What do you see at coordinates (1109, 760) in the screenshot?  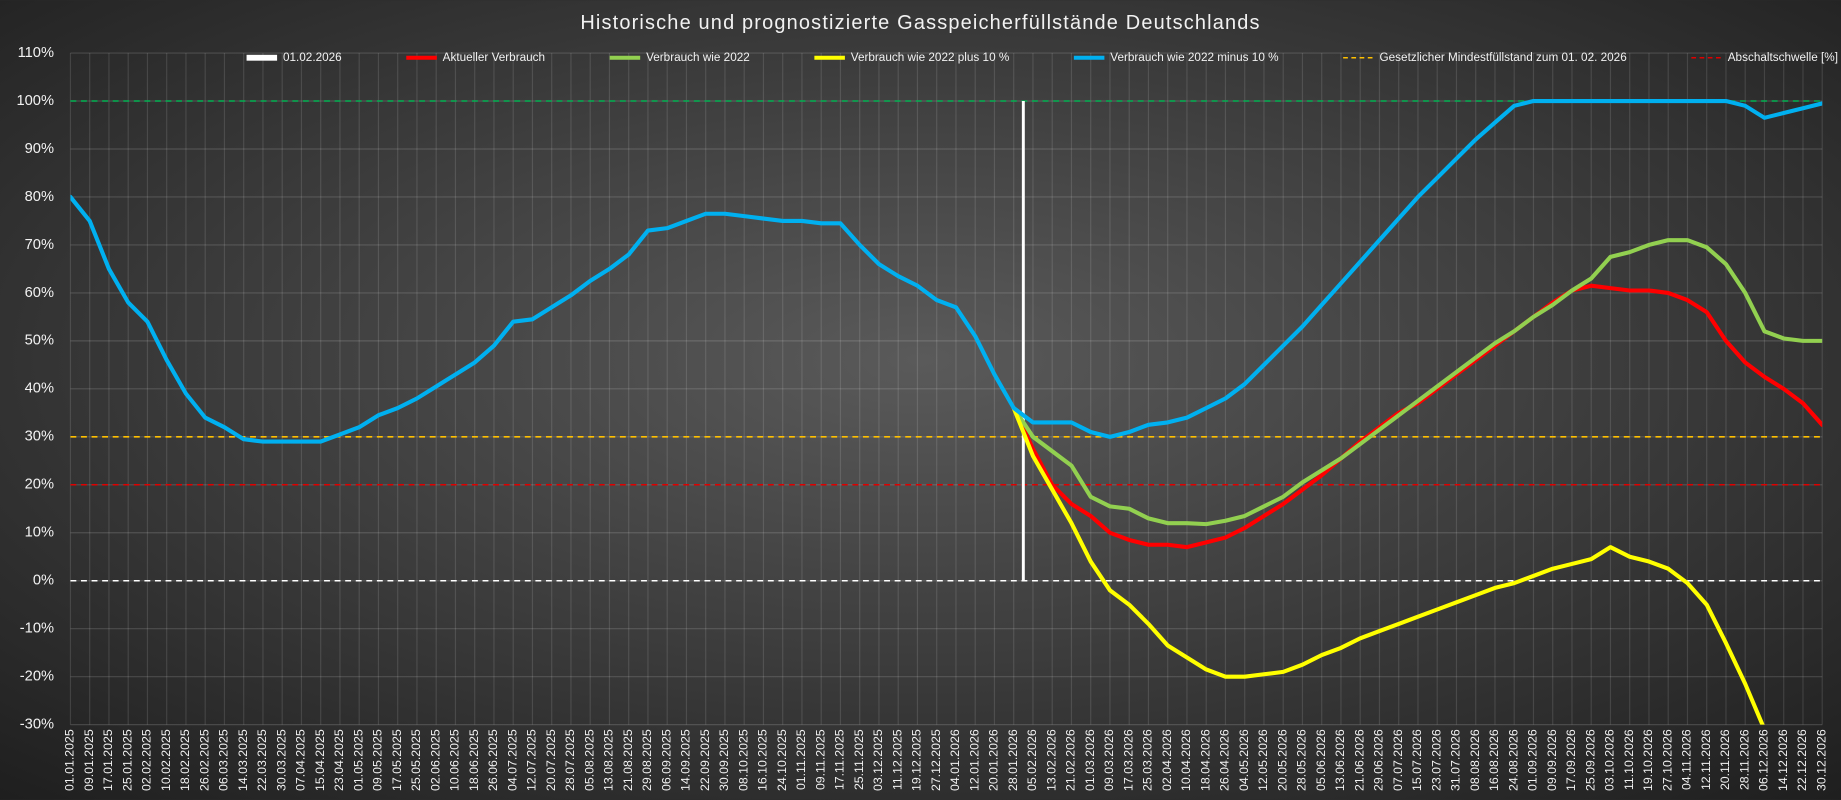 I see `x-tick-label: 09.03.2026` at bounding box center [1109, 760].